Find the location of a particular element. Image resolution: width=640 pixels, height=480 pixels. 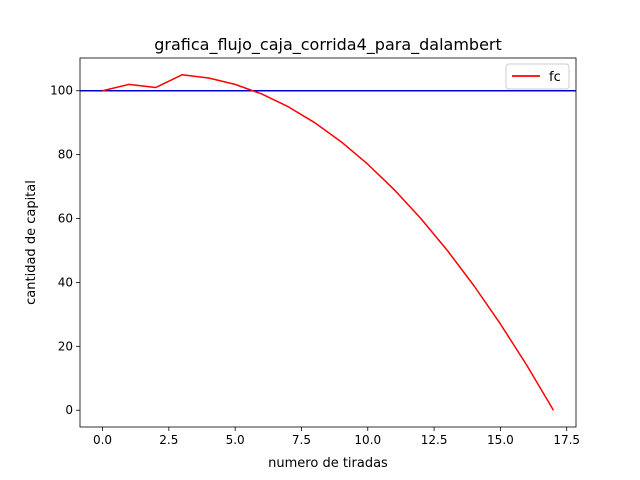

y-axis-label: cantidad de capital is located at coordinates (31, 242).